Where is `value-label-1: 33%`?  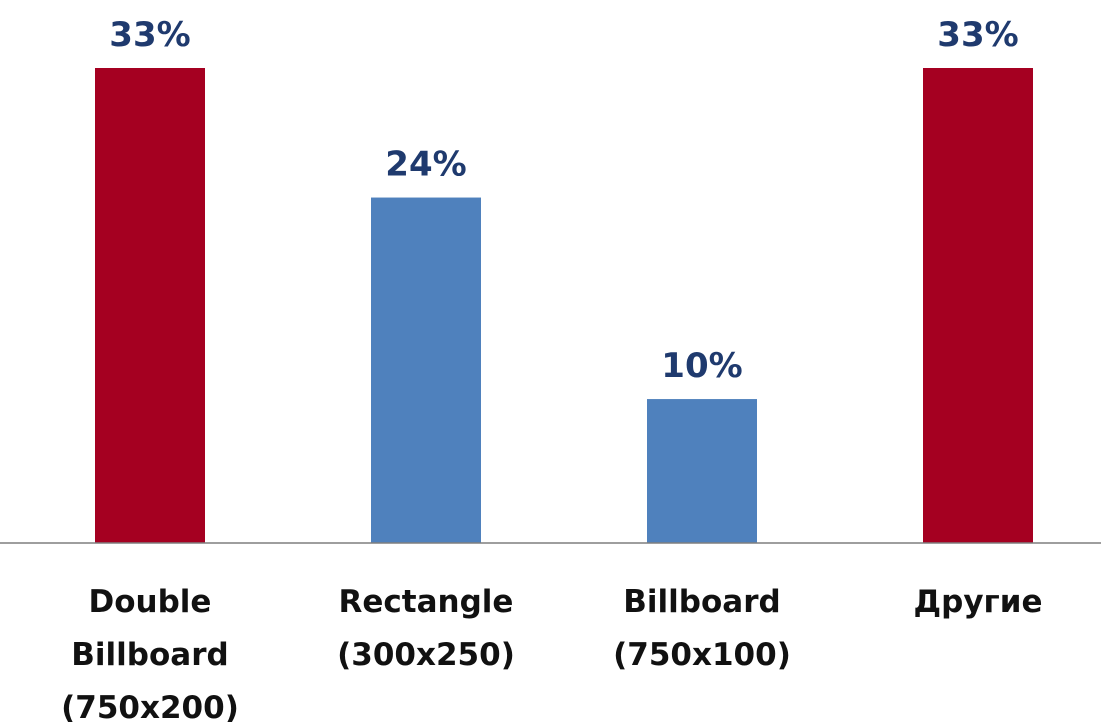 value-label-1: 33% is located at coordinates (149, 35).